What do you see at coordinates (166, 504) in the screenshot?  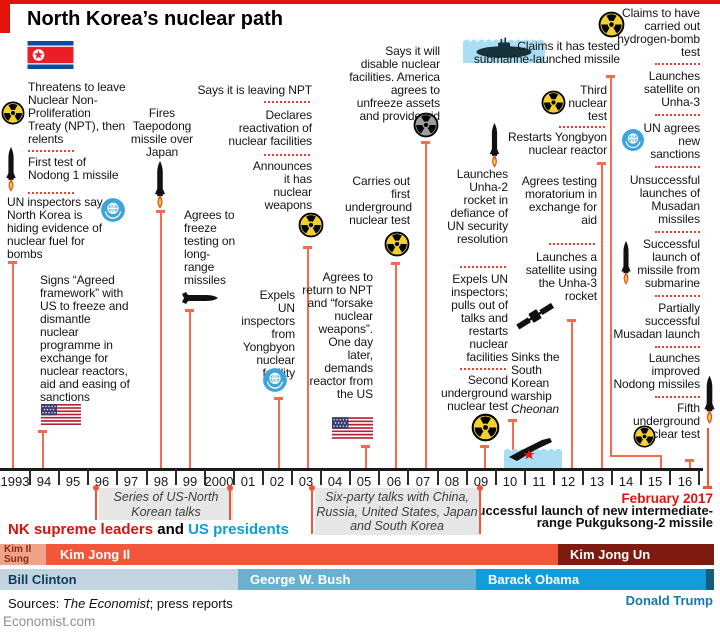 I see `us-nk-talks-box: Series of US-North Korean talks` at bounding box center [166, 504].